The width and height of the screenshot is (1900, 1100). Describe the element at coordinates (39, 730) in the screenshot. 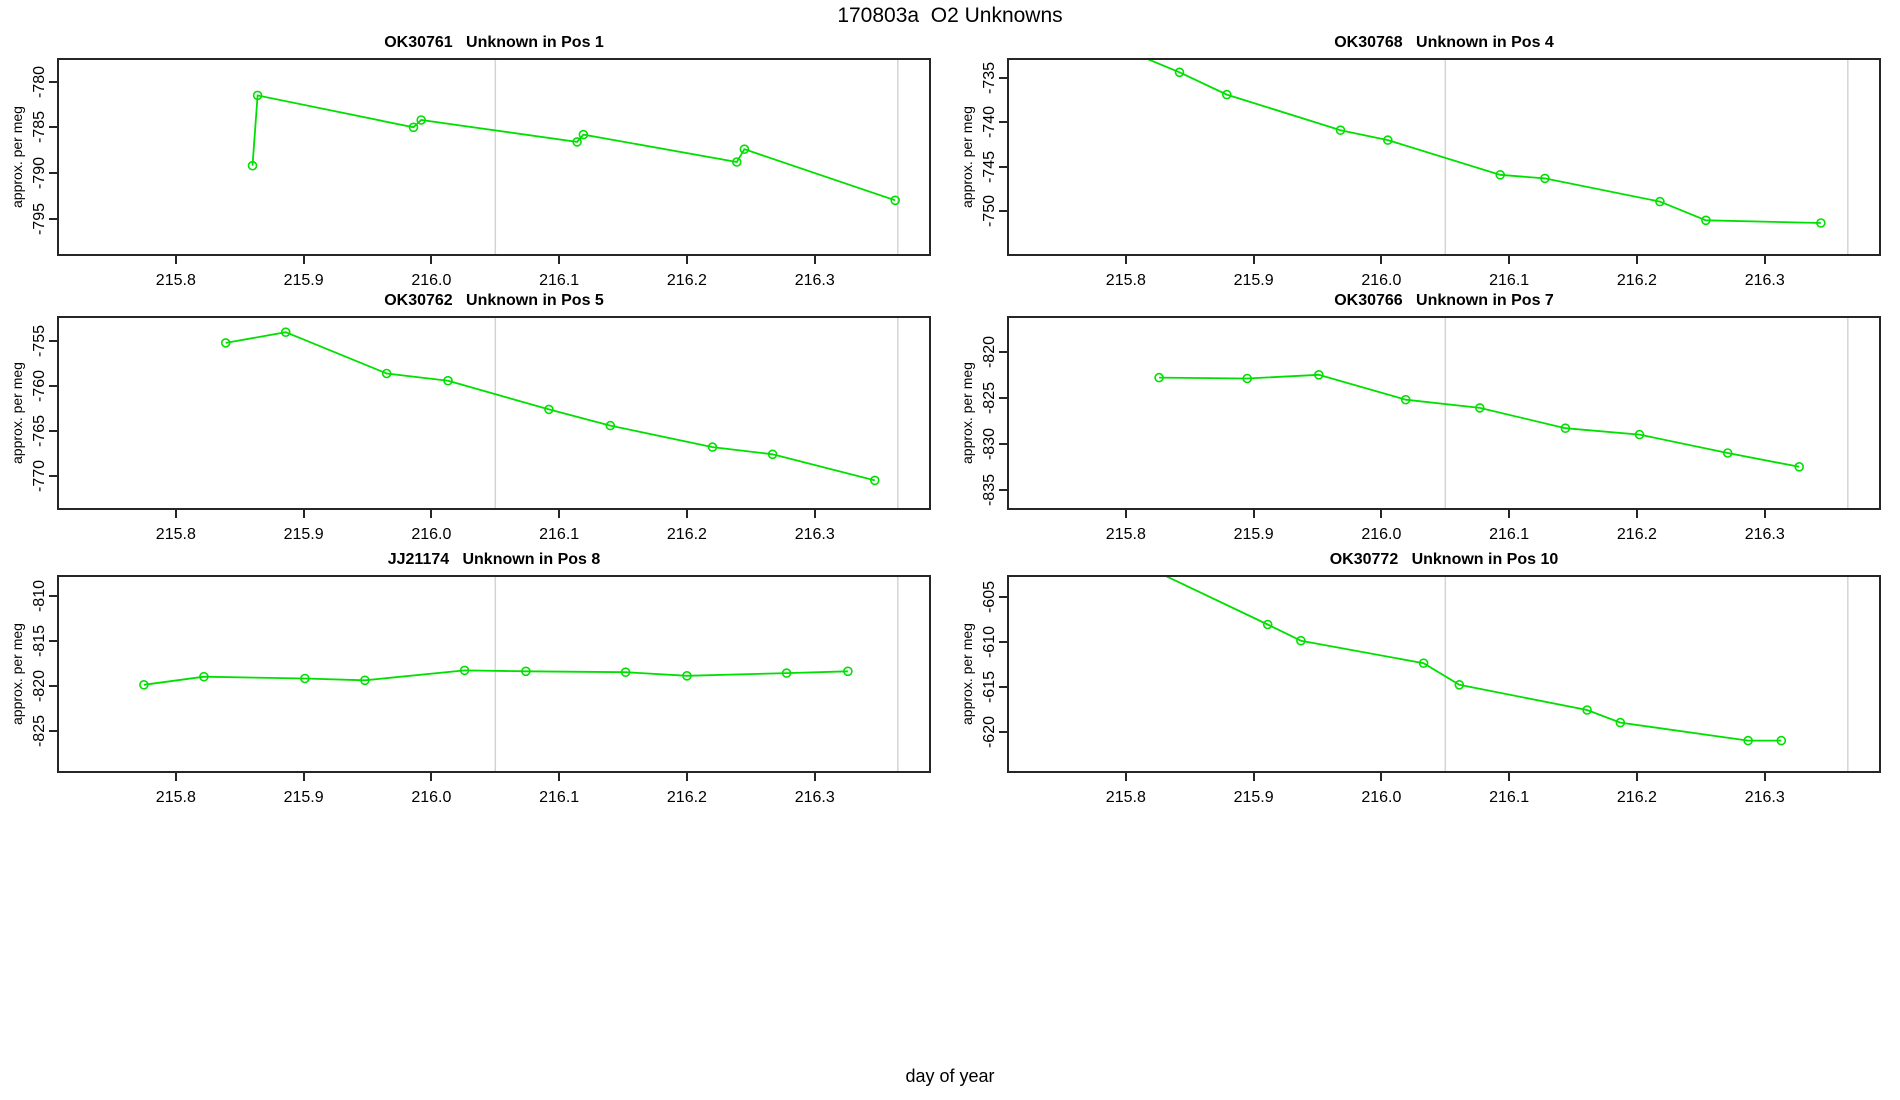

I see `y-tick-label: -825` at that location.